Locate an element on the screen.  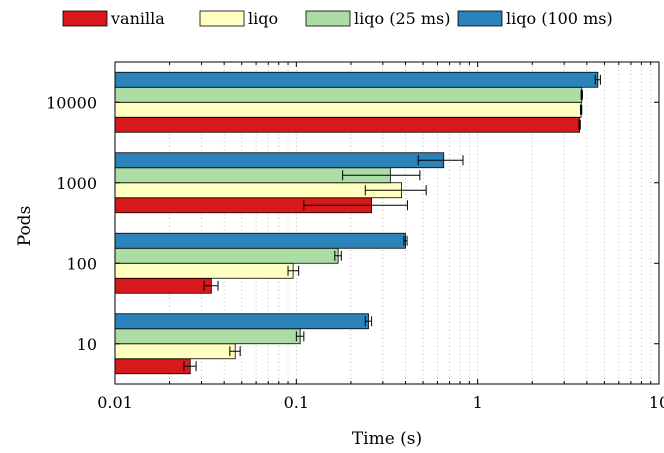
legend-label: liqo (25 ms) is located at coordinates (402, 18).